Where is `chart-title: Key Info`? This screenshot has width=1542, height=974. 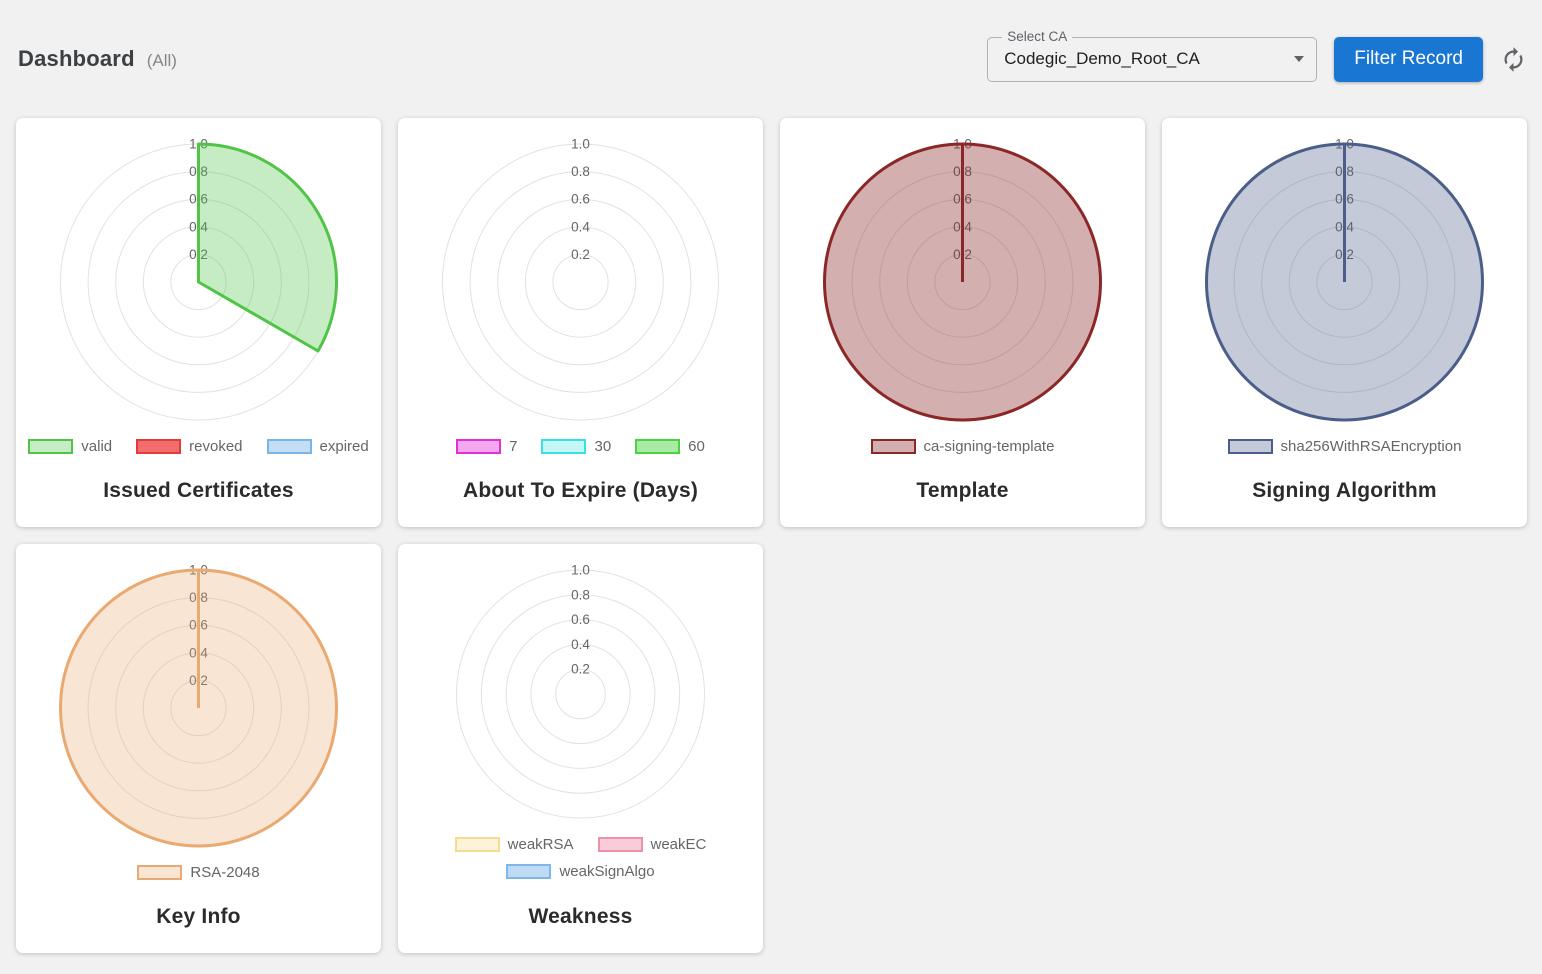 chart-title: Key Info is located at coordinates (198, 916).